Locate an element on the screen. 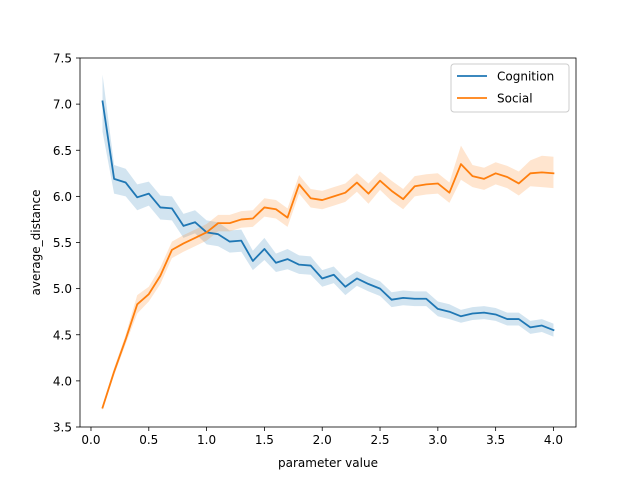  y-tick-label: 5.0 is located at coordinates (62, 289).